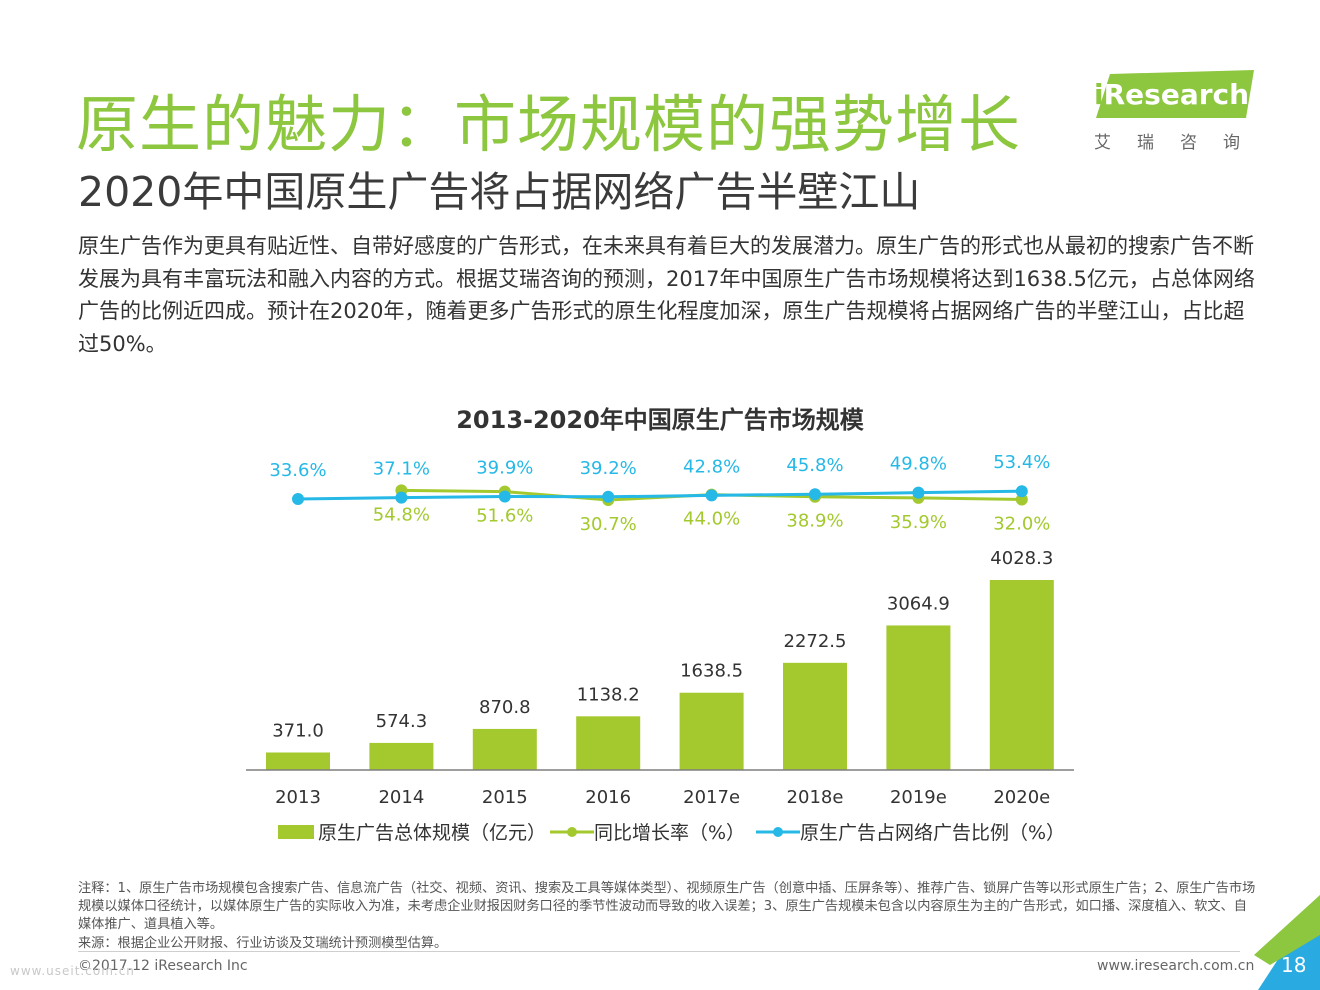 This screenshot has height=990, width=1320. I want to click on legend-growth-swatch, so click(572, 831).